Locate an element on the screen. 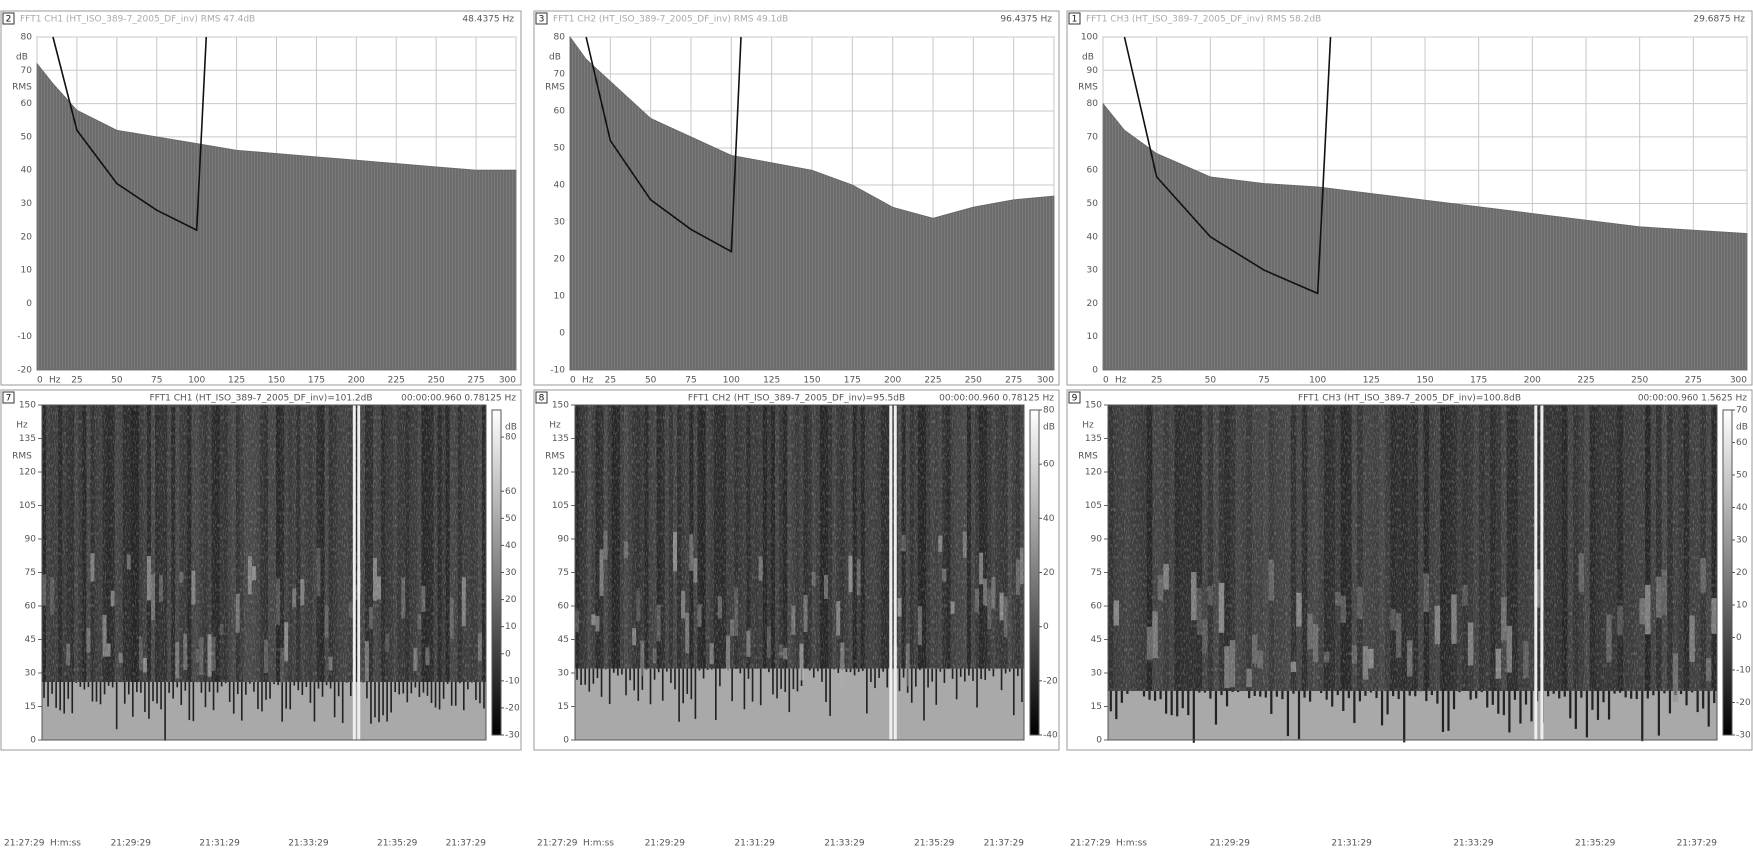  y-tick-label: 30 is located at coordinates (27, 204).